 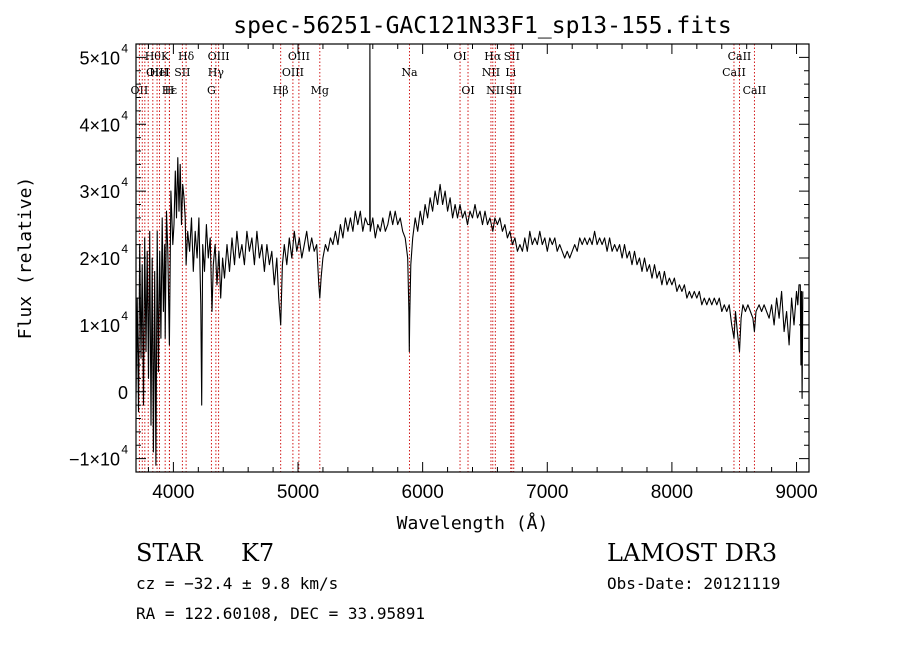 What do you see at coordinates (211, 90) in the screenshot?
I see `line-marker-label: G` at bounding box center [211, 90].